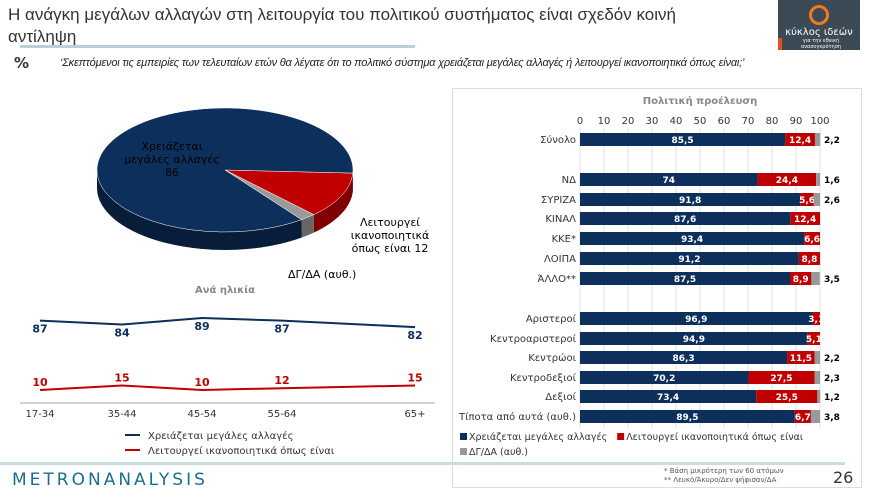  Describe the element at coordinates (843, 477) in the screenshot. I see `page-number: 26` at that location.